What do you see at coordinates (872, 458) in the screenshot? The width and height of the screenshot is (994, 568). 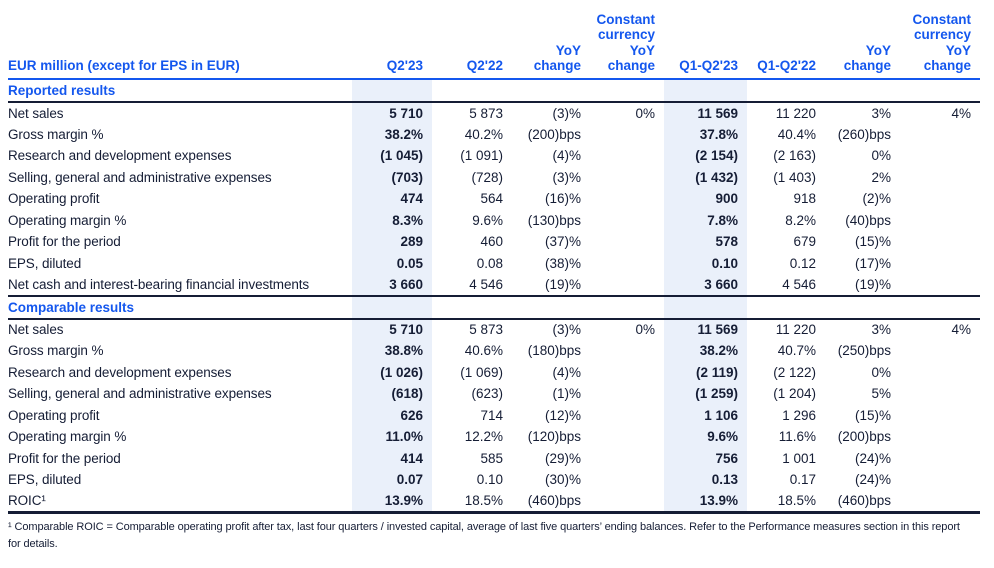 I see `value-cell: (24)%` at bounding box center [872, 458].